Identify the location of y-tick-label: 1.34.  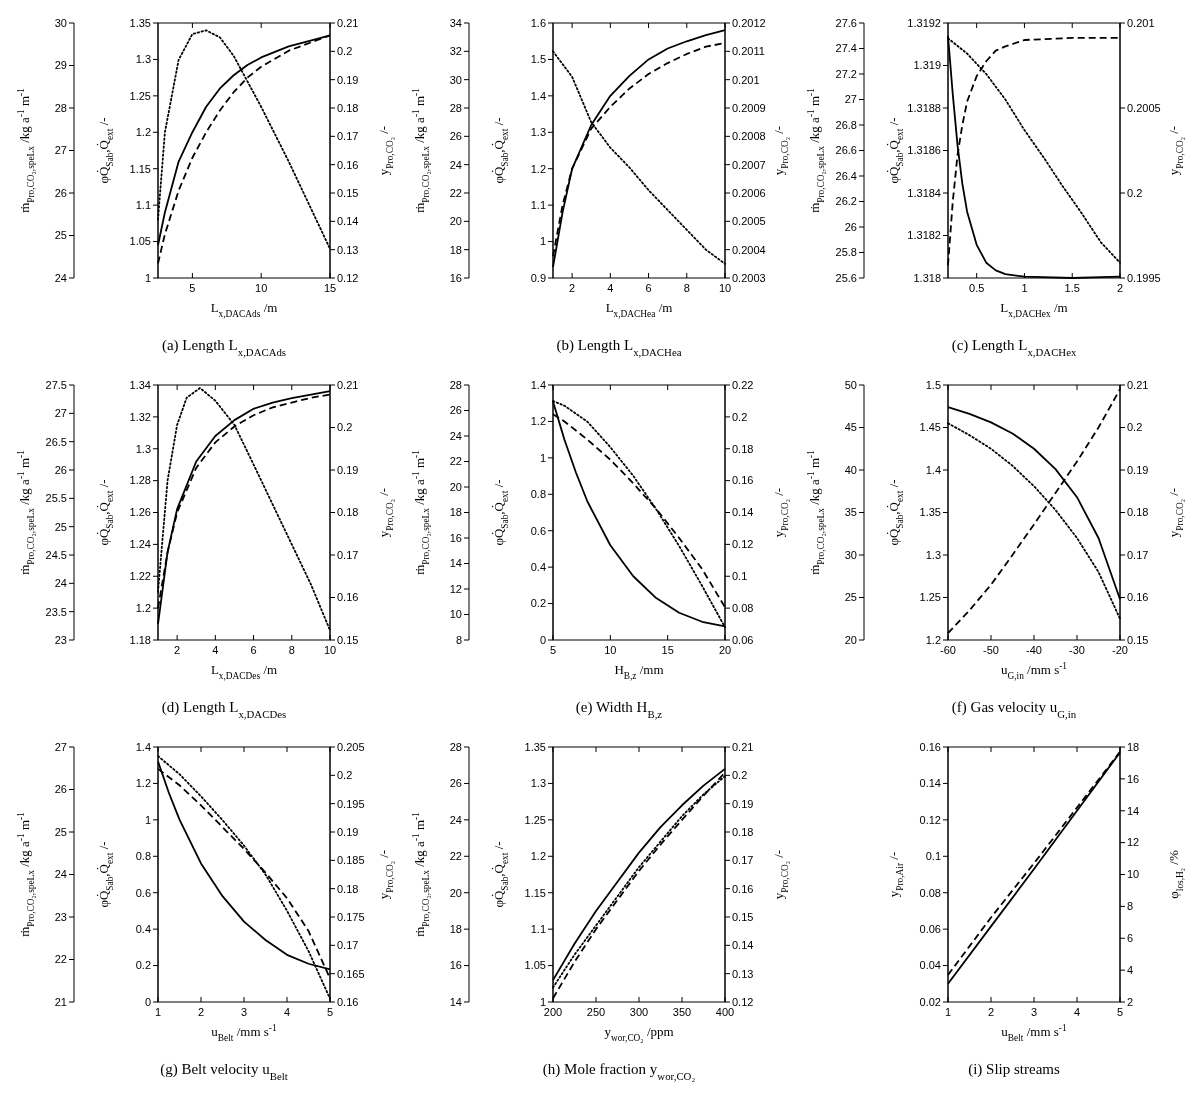
(140, 384).